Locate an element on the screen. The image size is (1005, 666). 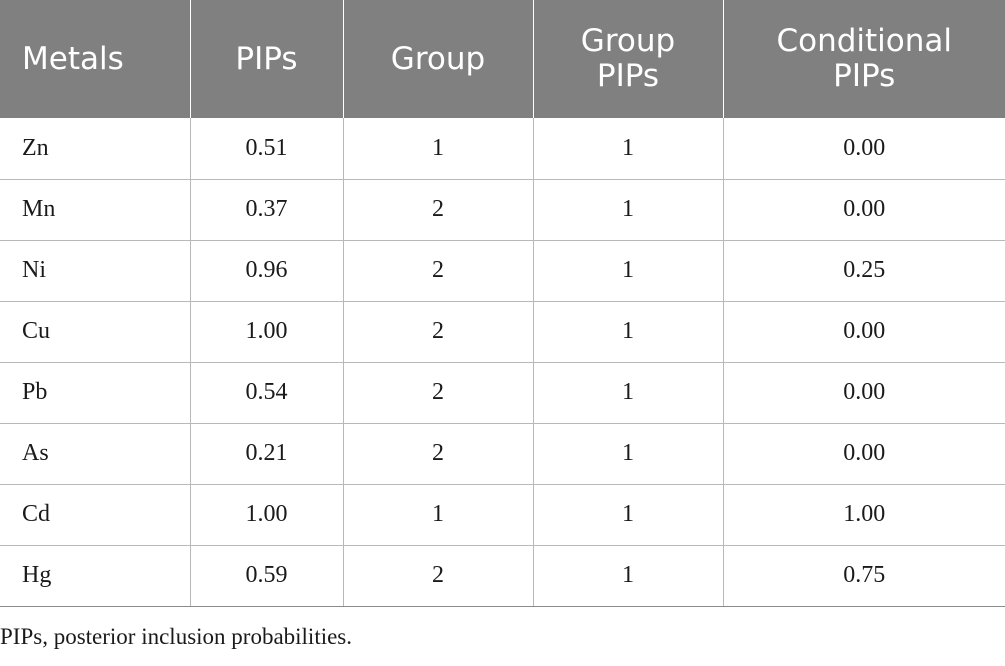
cell-metal: Hg is located at coordinates (95, 576).